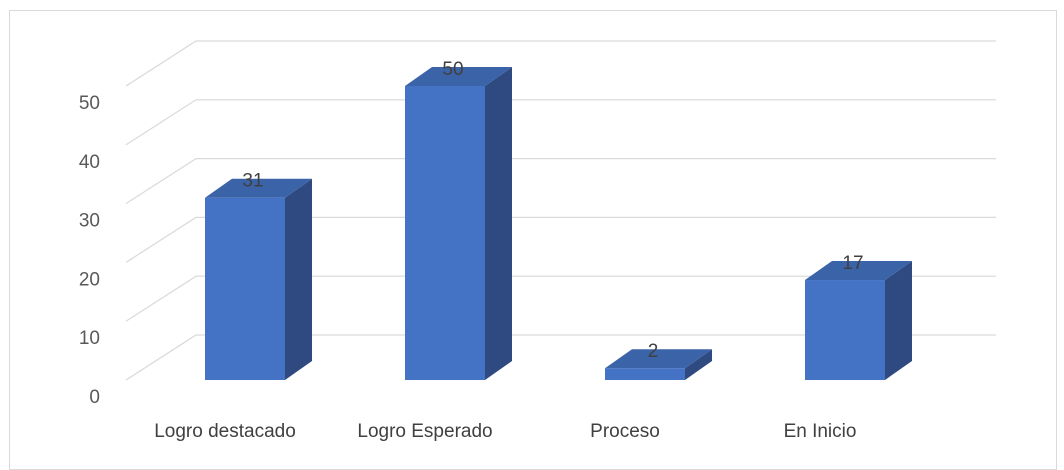  What do you see at coordinates (452, 69) in the screenshot?
I see `data-label: 50` at bounding box center [452, 69].